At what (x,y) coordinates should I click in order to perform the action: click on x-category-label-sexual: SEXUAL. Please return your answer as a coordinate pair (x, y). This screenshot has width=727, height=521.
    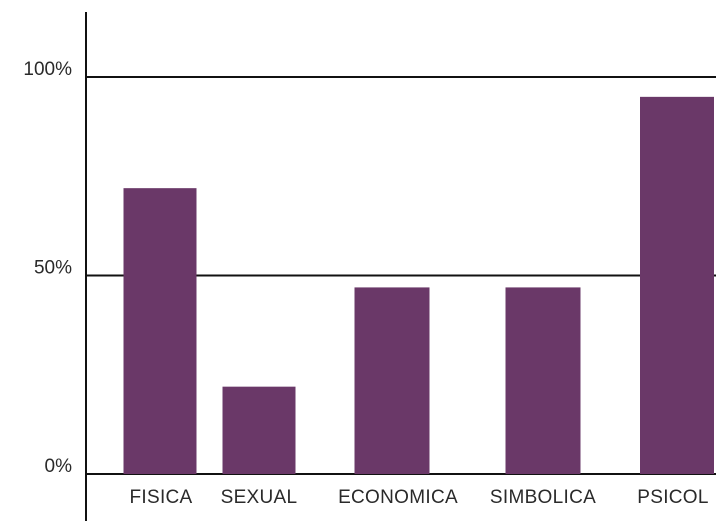
    Looking at the image, I should click on (259, 497).